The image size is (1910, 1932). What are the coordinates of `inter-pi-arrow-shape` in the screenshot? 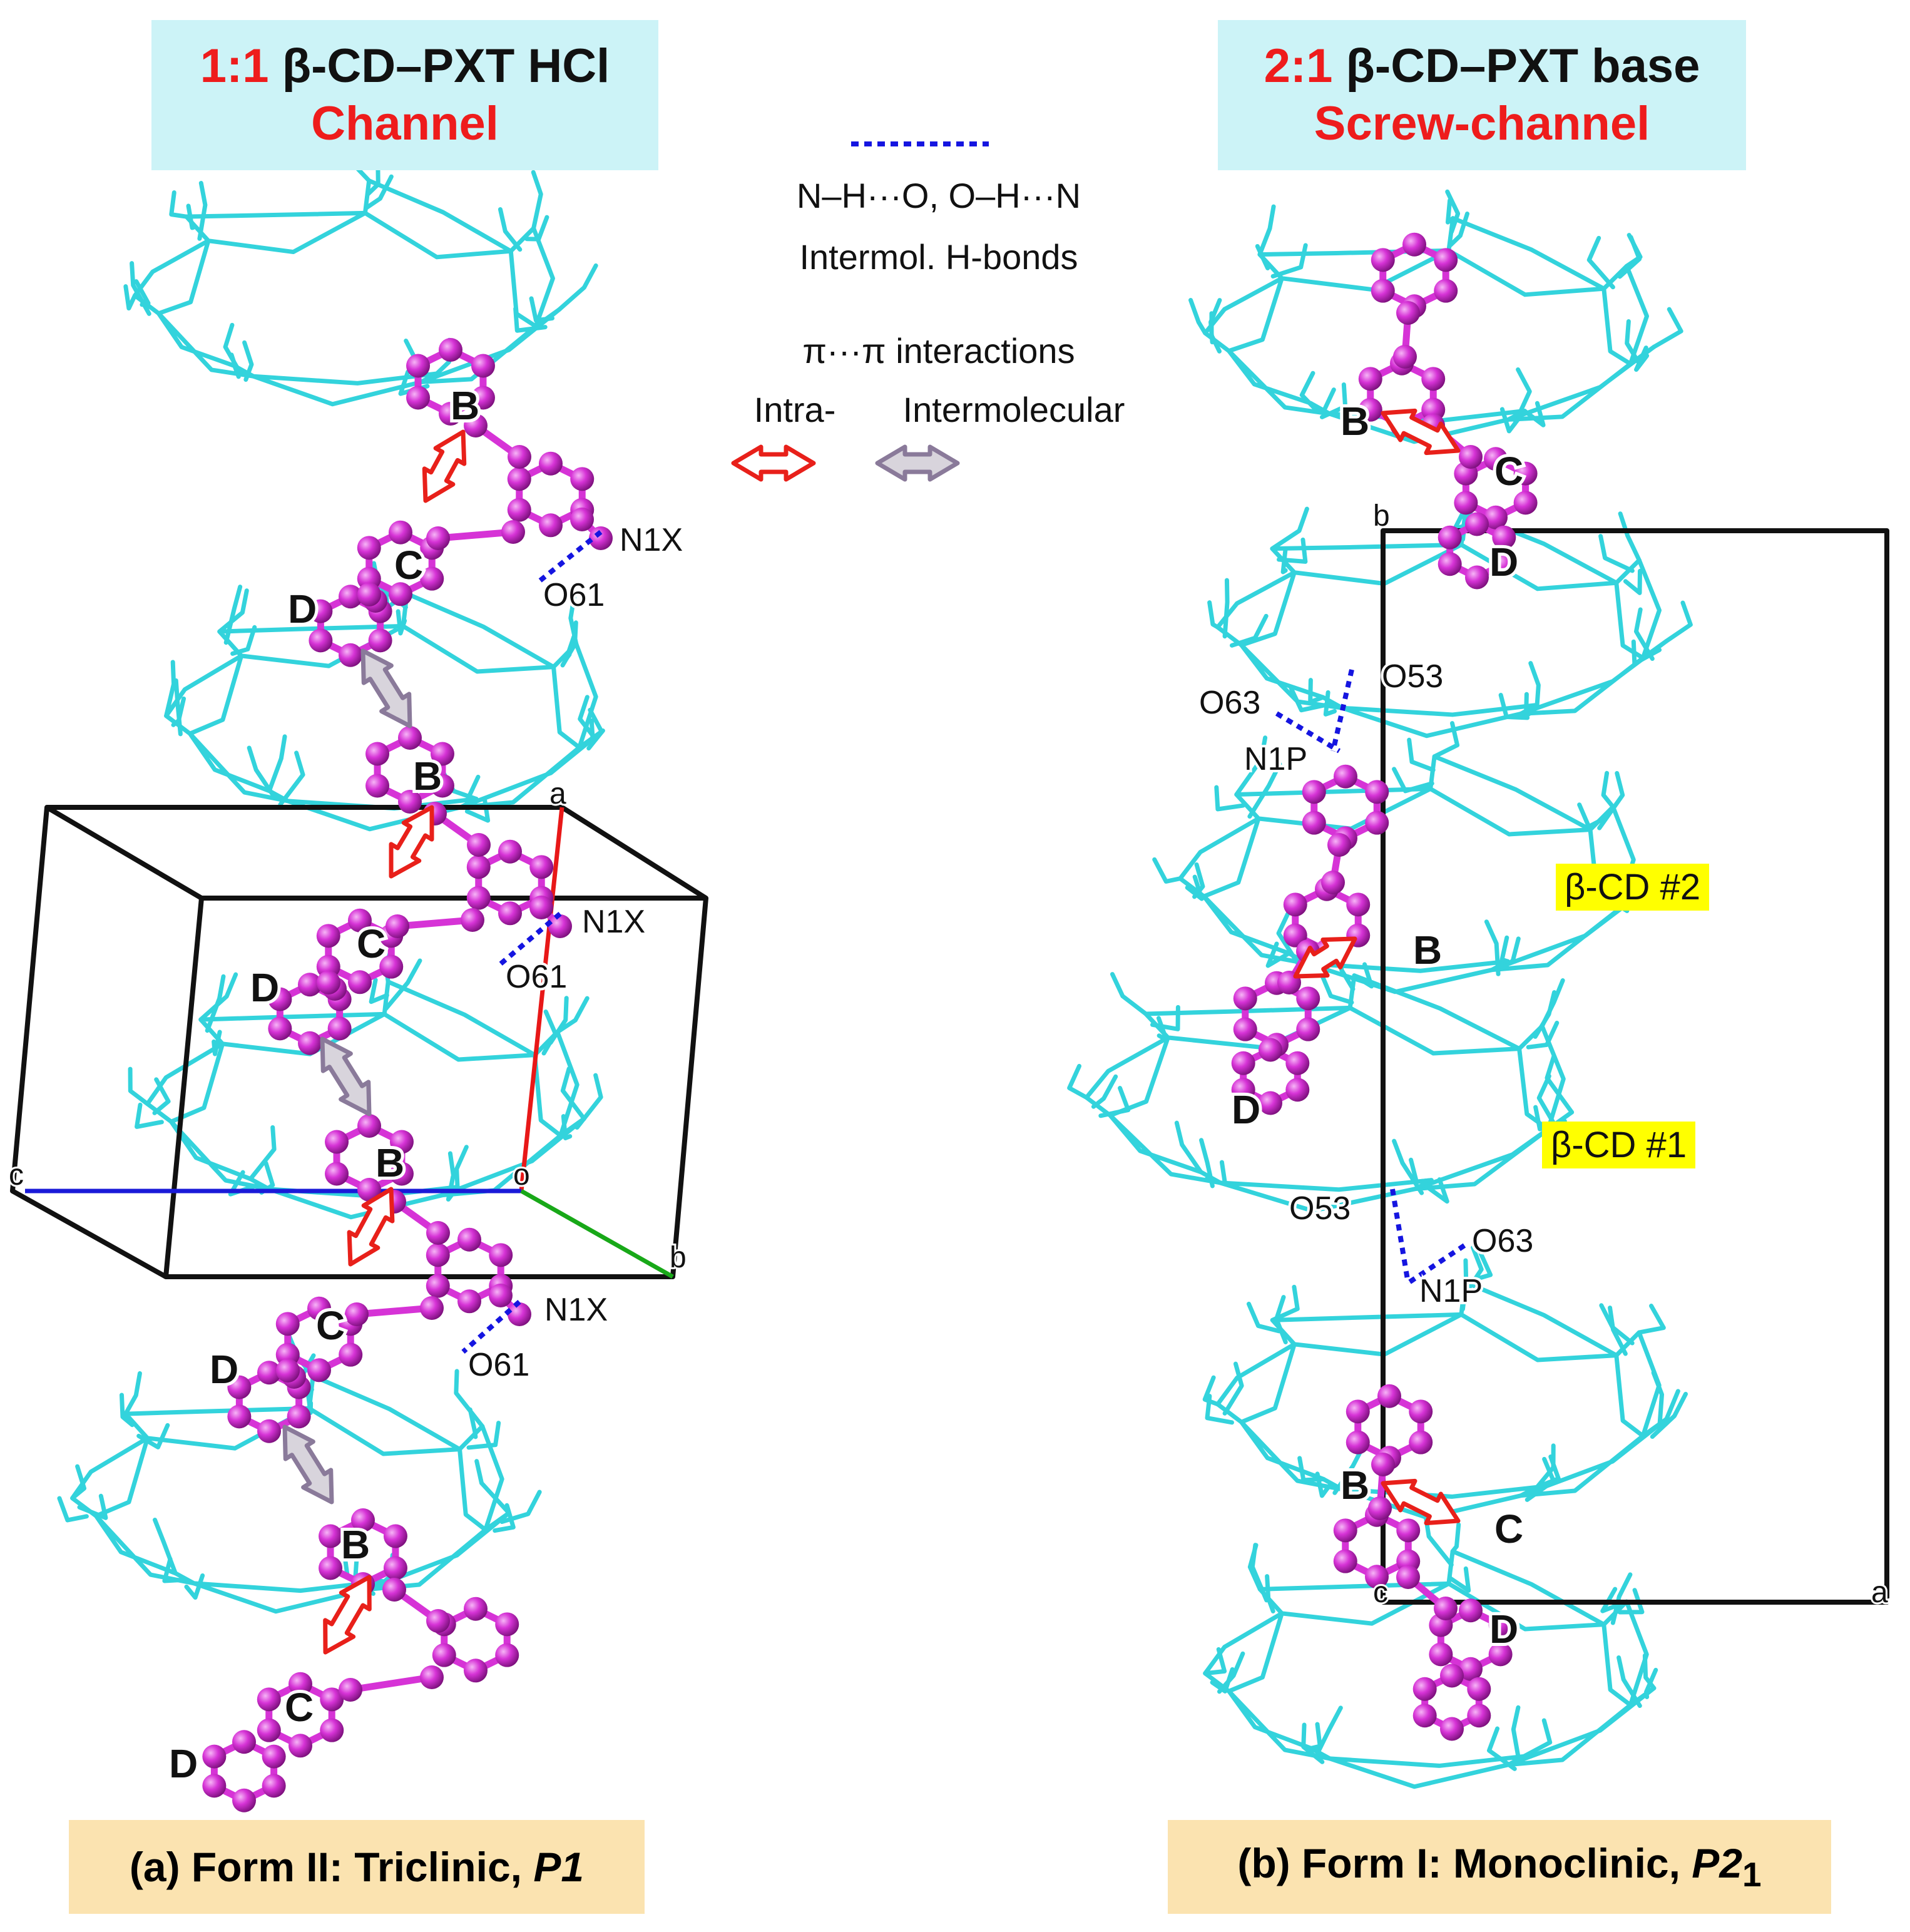 It's located at (346, 1076).